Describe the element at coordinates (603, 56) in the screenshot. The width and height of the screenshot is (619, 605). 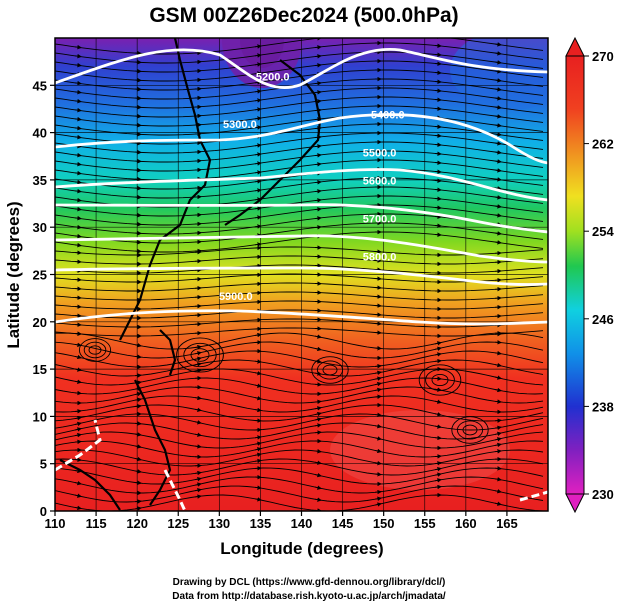
I see `colorbar-tick-label: 270` at that location.